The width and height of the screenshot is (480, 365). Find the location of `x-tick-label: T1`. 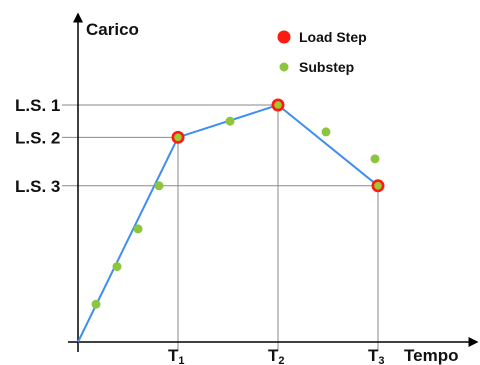

x-tick-label: T1 is located at coordinates (176, 355).